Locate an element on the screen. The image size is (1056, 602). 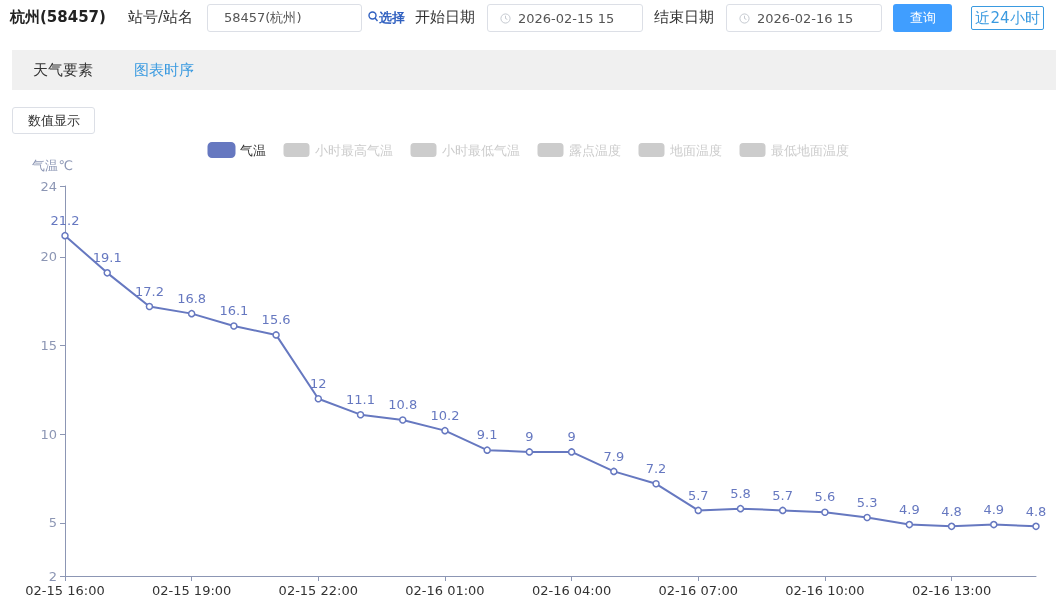
data-label: 10.8 is located at coordinates (403, 405).